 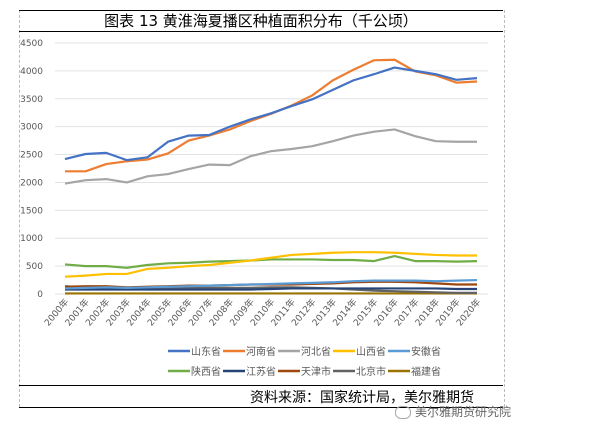 What do you see at coordinates (31, 72) in the screenshot?
I see `y-tick-label: 4000` at bounding box center [31, 72].